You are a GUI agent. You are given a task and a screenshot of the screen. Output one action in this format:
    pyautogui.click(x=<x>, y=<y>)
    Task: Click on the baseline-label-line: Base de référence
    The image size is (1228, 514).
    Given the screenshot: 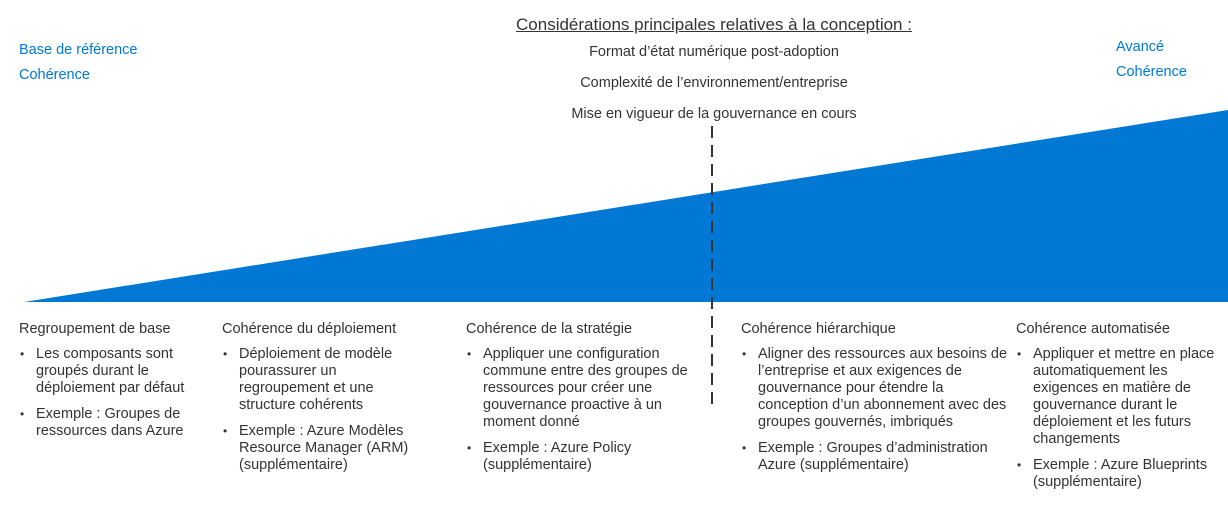 What is the action you would take?
    pyautogui.click(x=78, y=50)
    